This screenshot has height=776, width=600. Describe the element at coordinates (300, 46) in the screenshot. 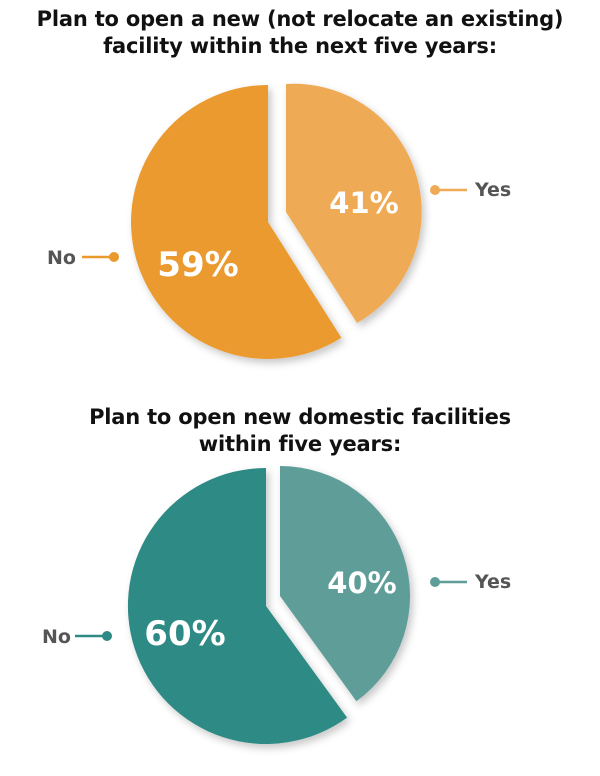

I see `chart-1-title-line-2: facility within the next five years:` at that location.